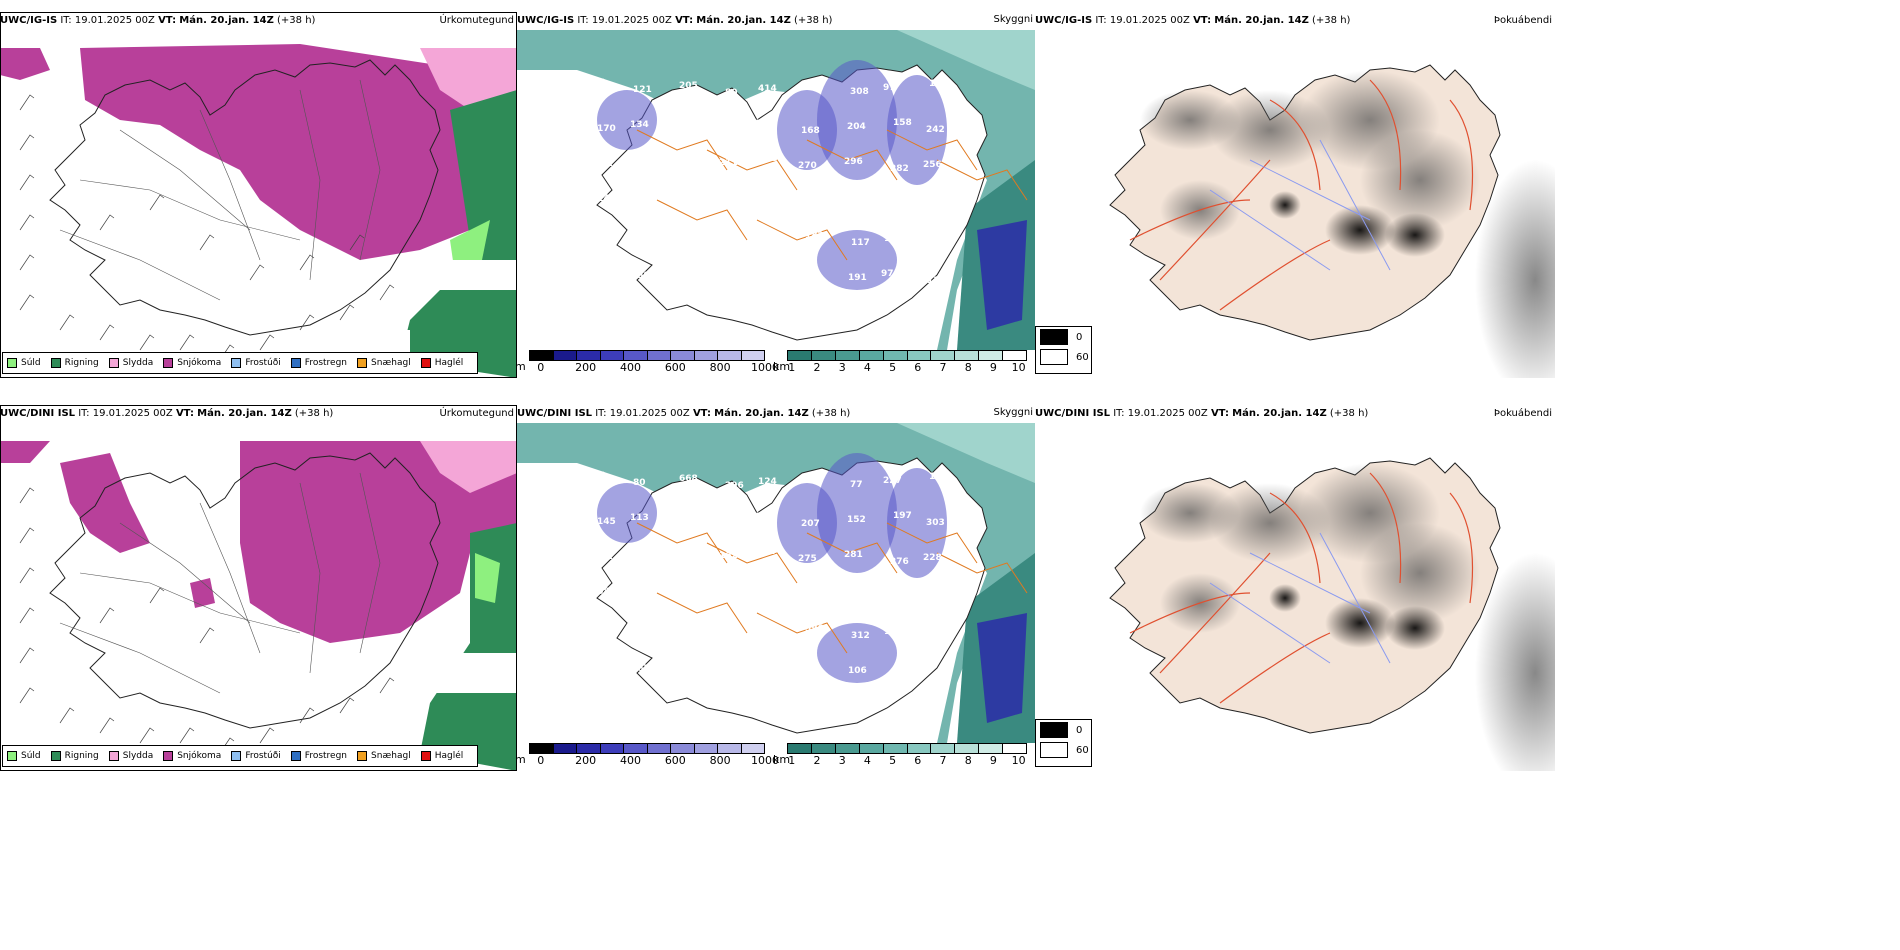 The image size is (1900, 950). I want to click on visibility-height-label: 160, so click(938, 477).